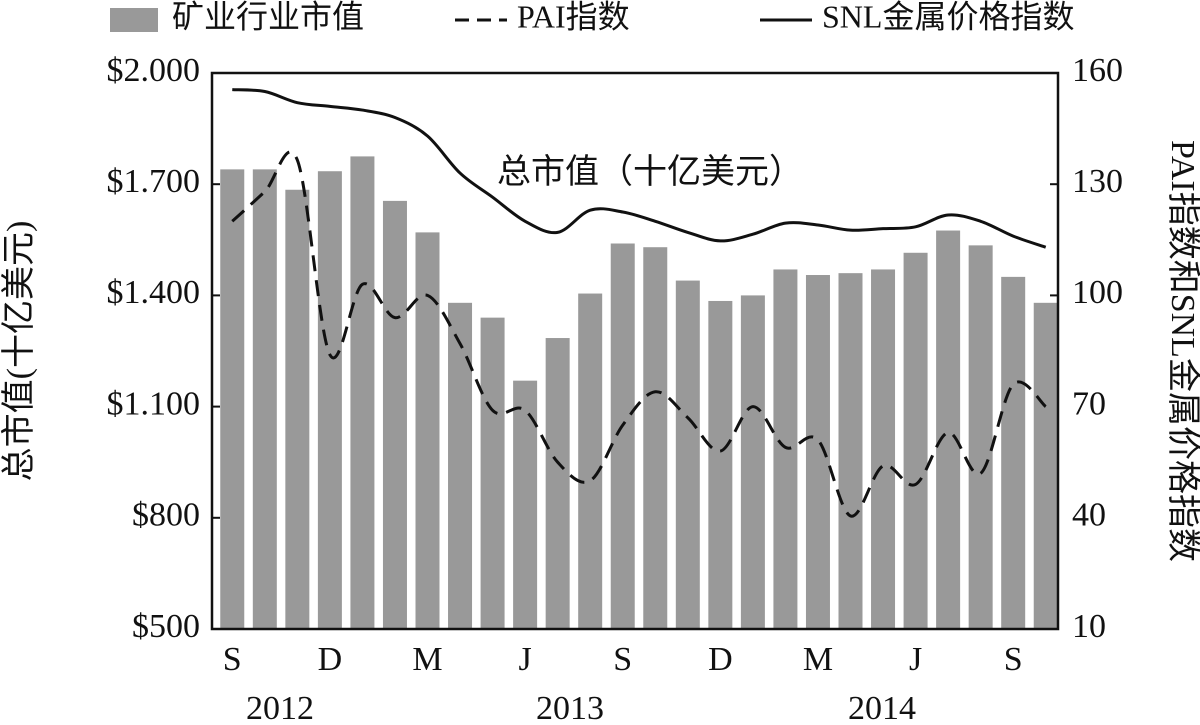  I want to click on y2-tick-label: 40, so click(1089, 515).